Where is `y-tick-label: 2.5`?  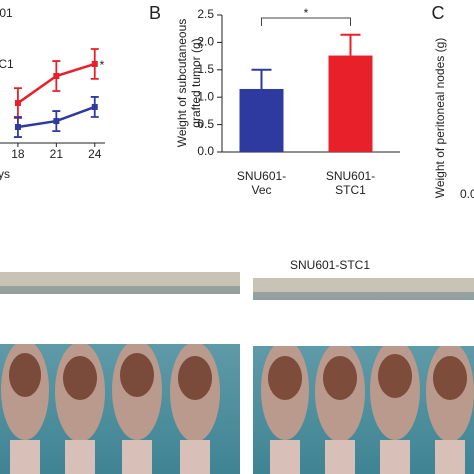
y-tick-label: 2.5 is located at coordinates (205, 14).